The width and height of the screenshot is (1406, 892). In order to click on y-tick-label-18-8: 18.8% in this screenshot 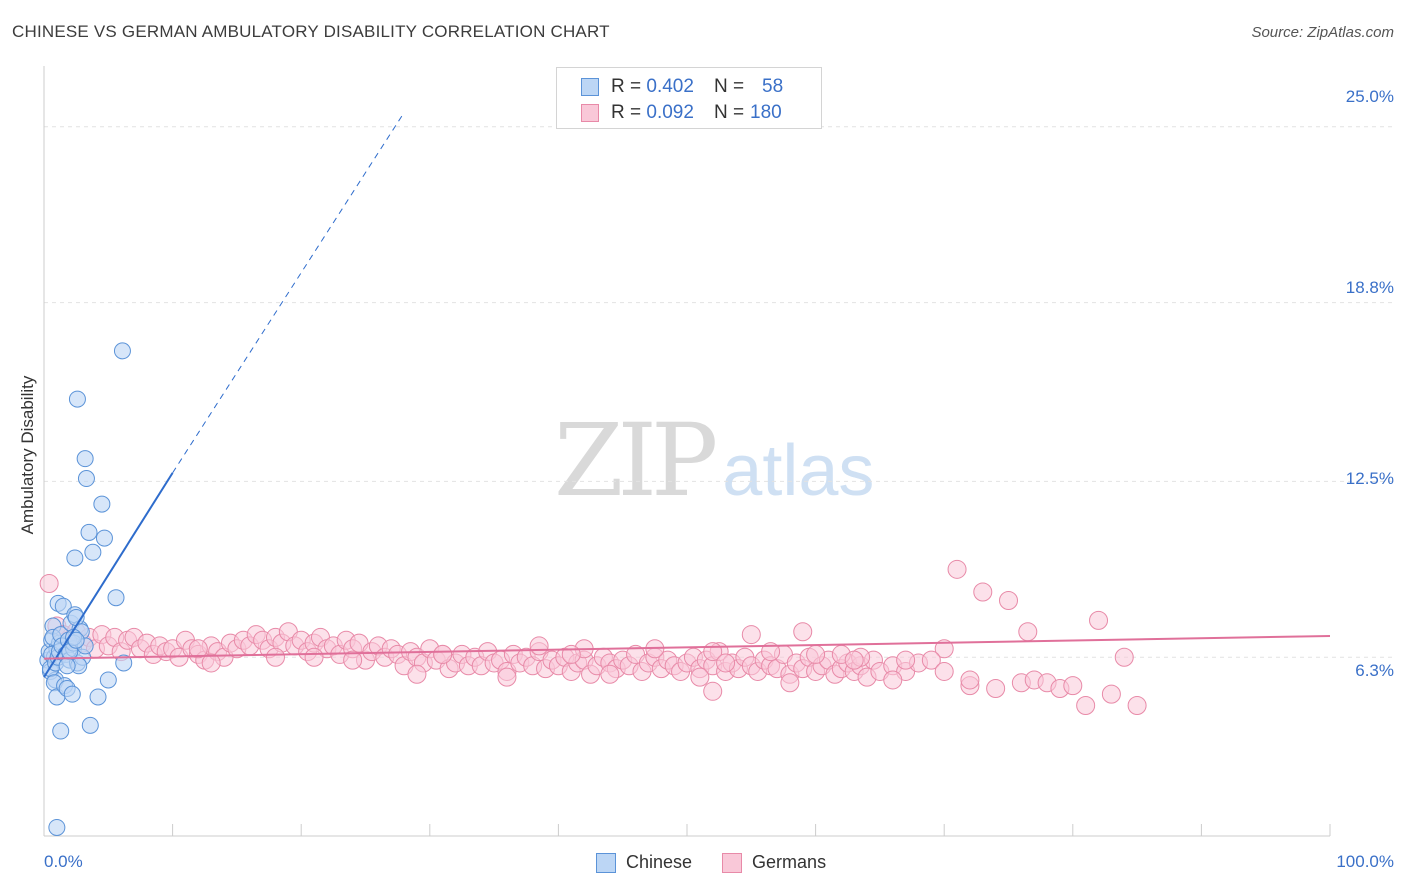, I will do `click(1369, 287)`.